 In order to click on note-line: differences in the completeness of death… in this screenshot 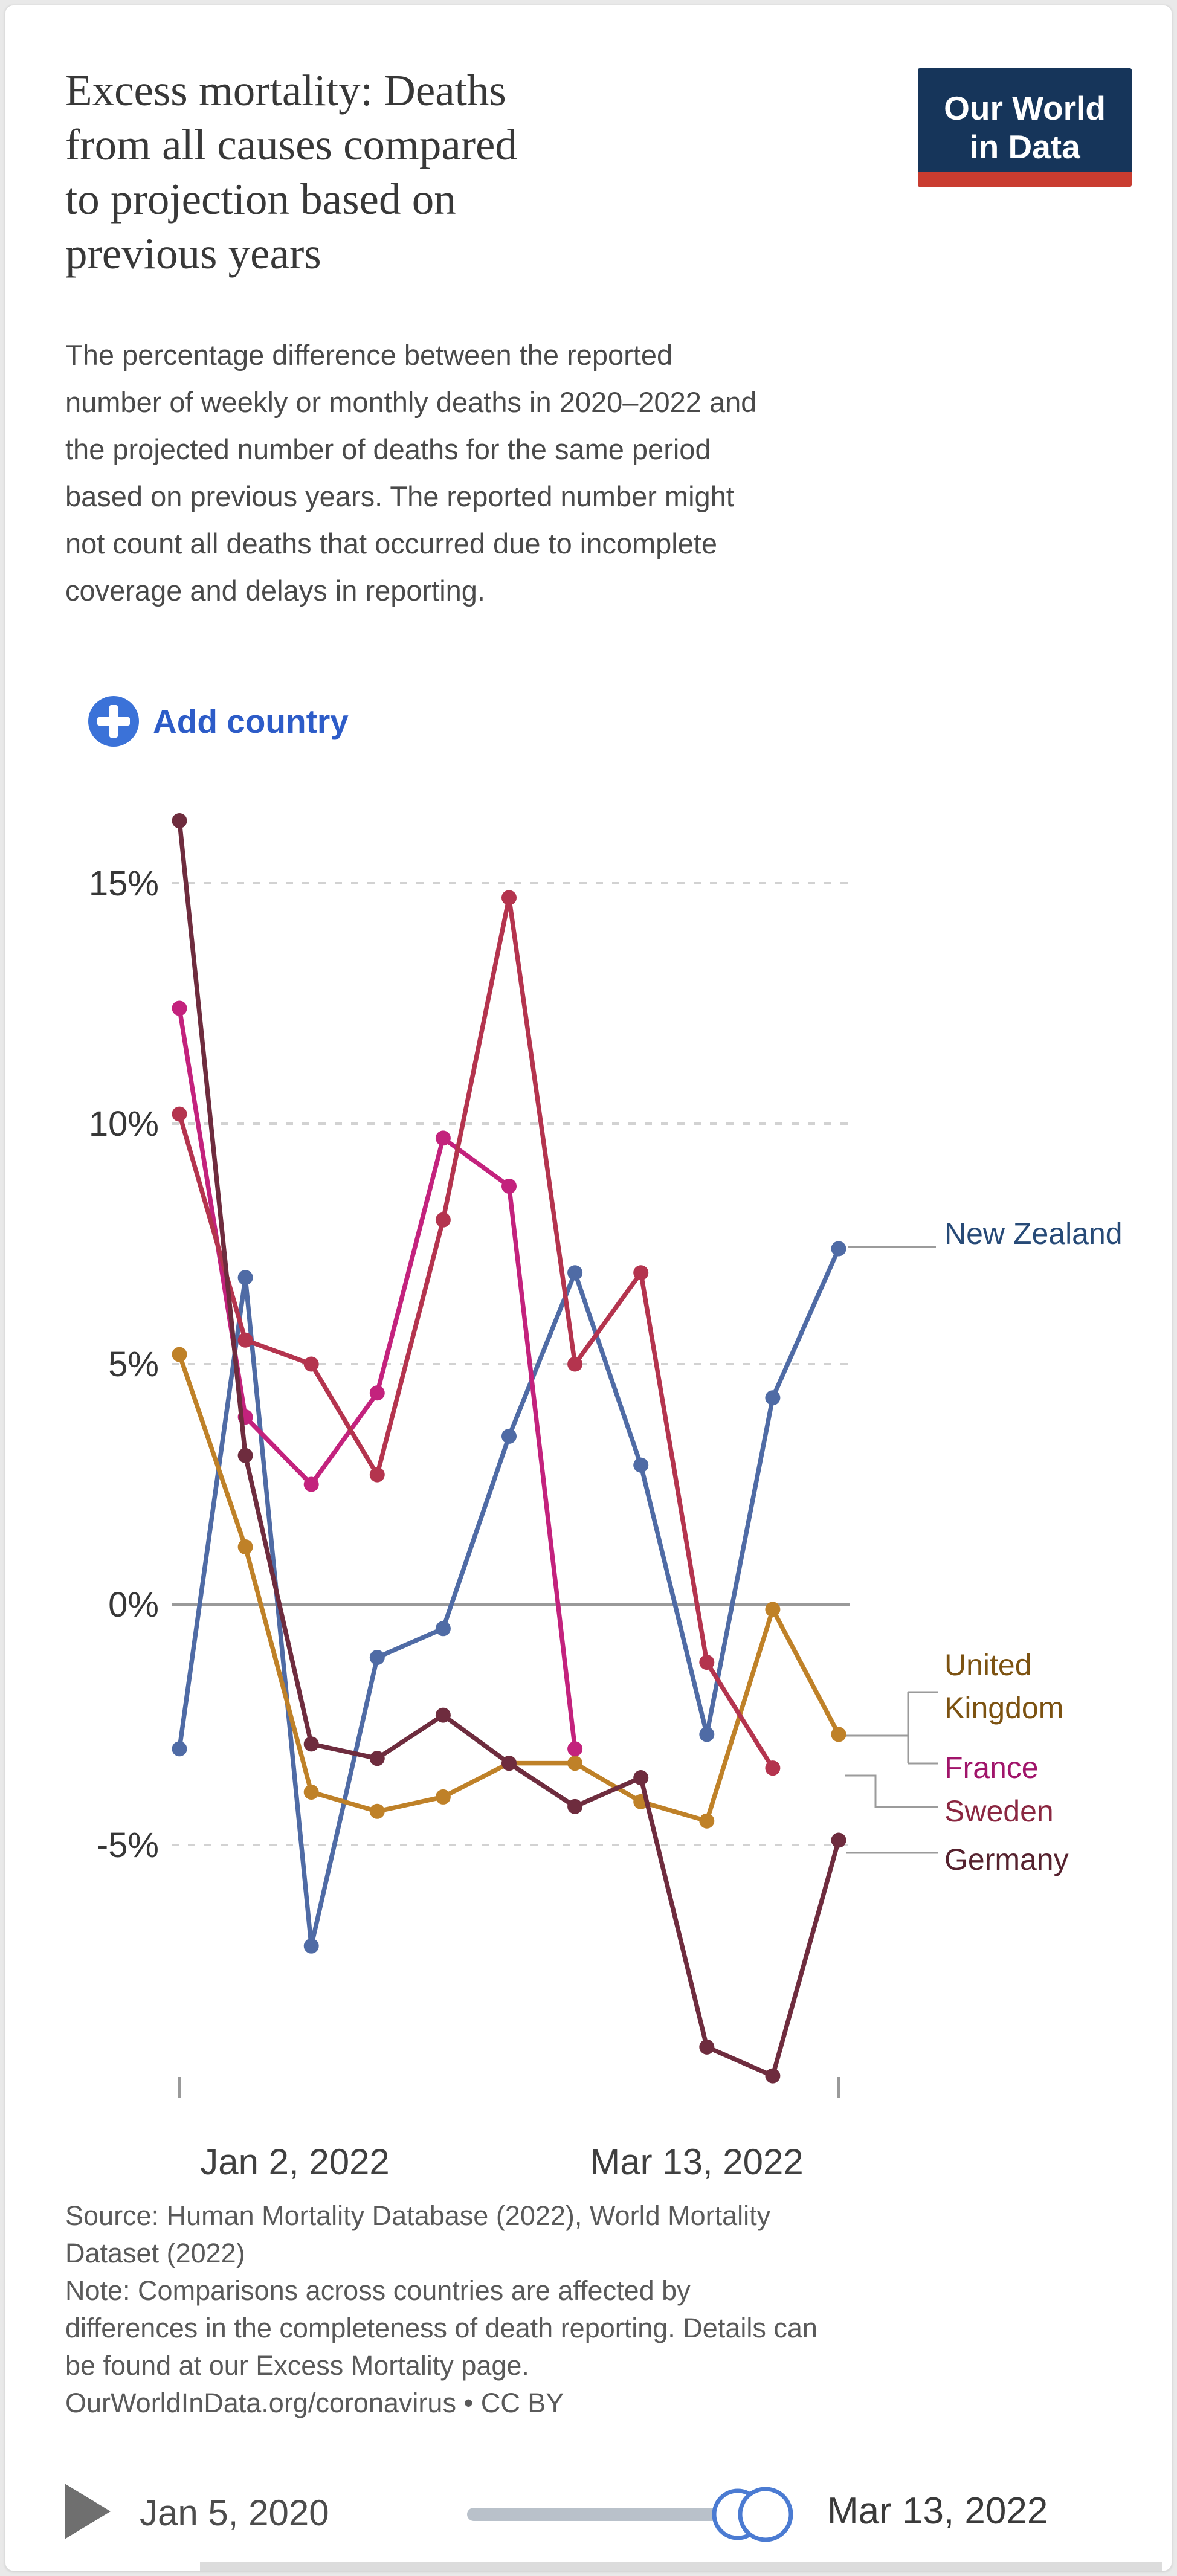, I will do `click(441, 2328)`.